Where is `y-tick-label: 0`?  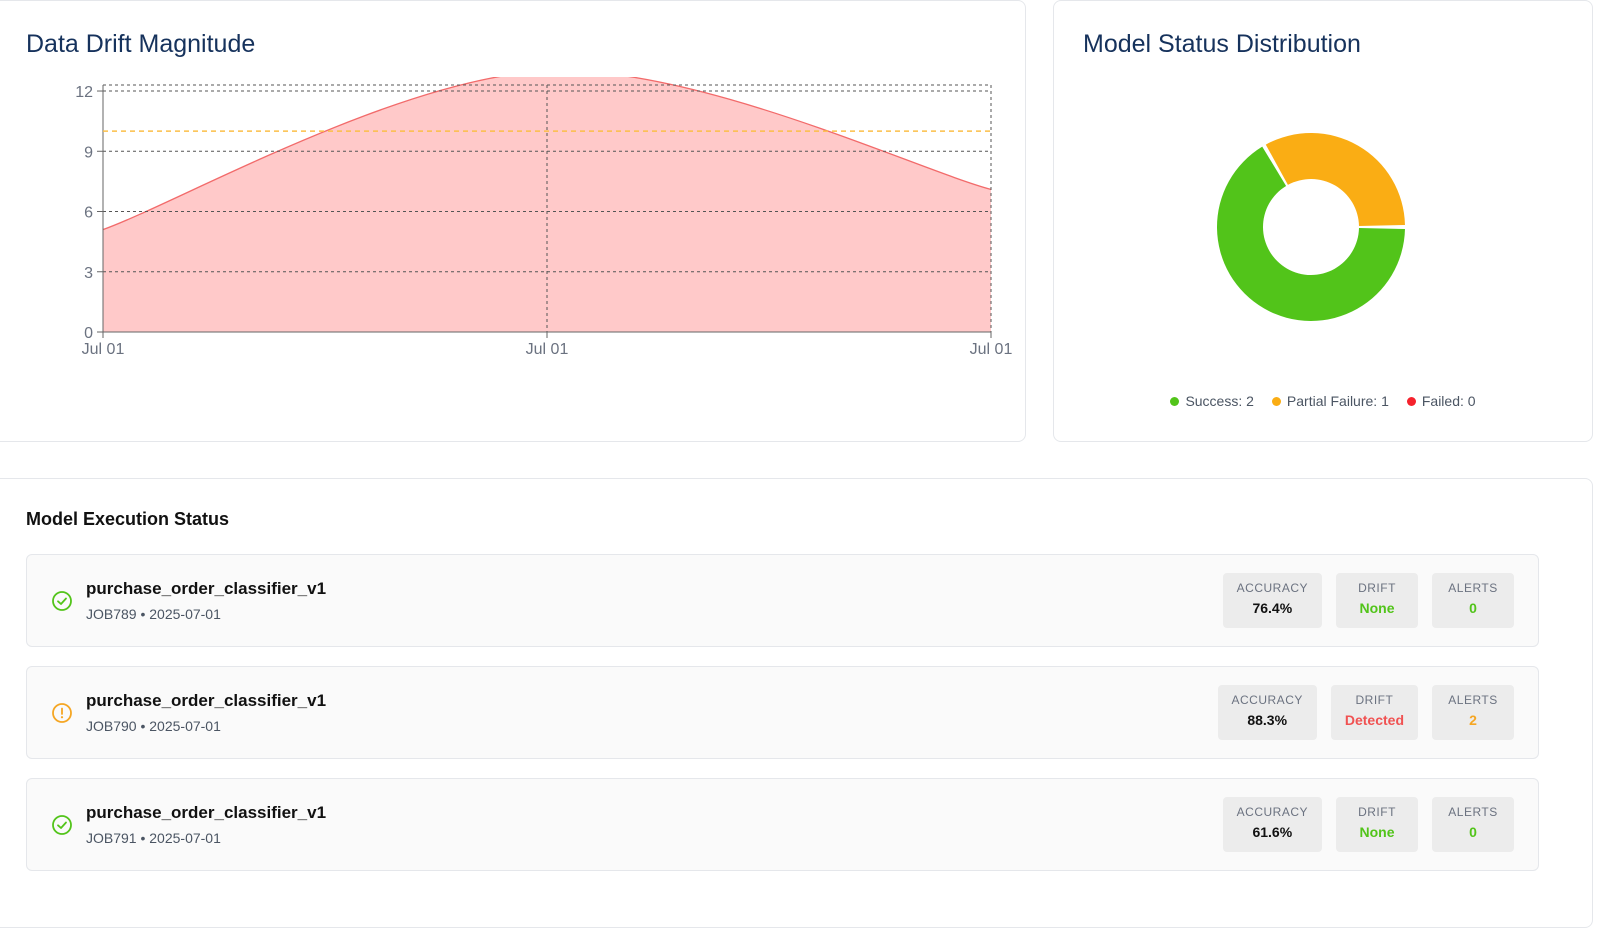 y-tick-label: 0 is located at coordinates (88, 333).